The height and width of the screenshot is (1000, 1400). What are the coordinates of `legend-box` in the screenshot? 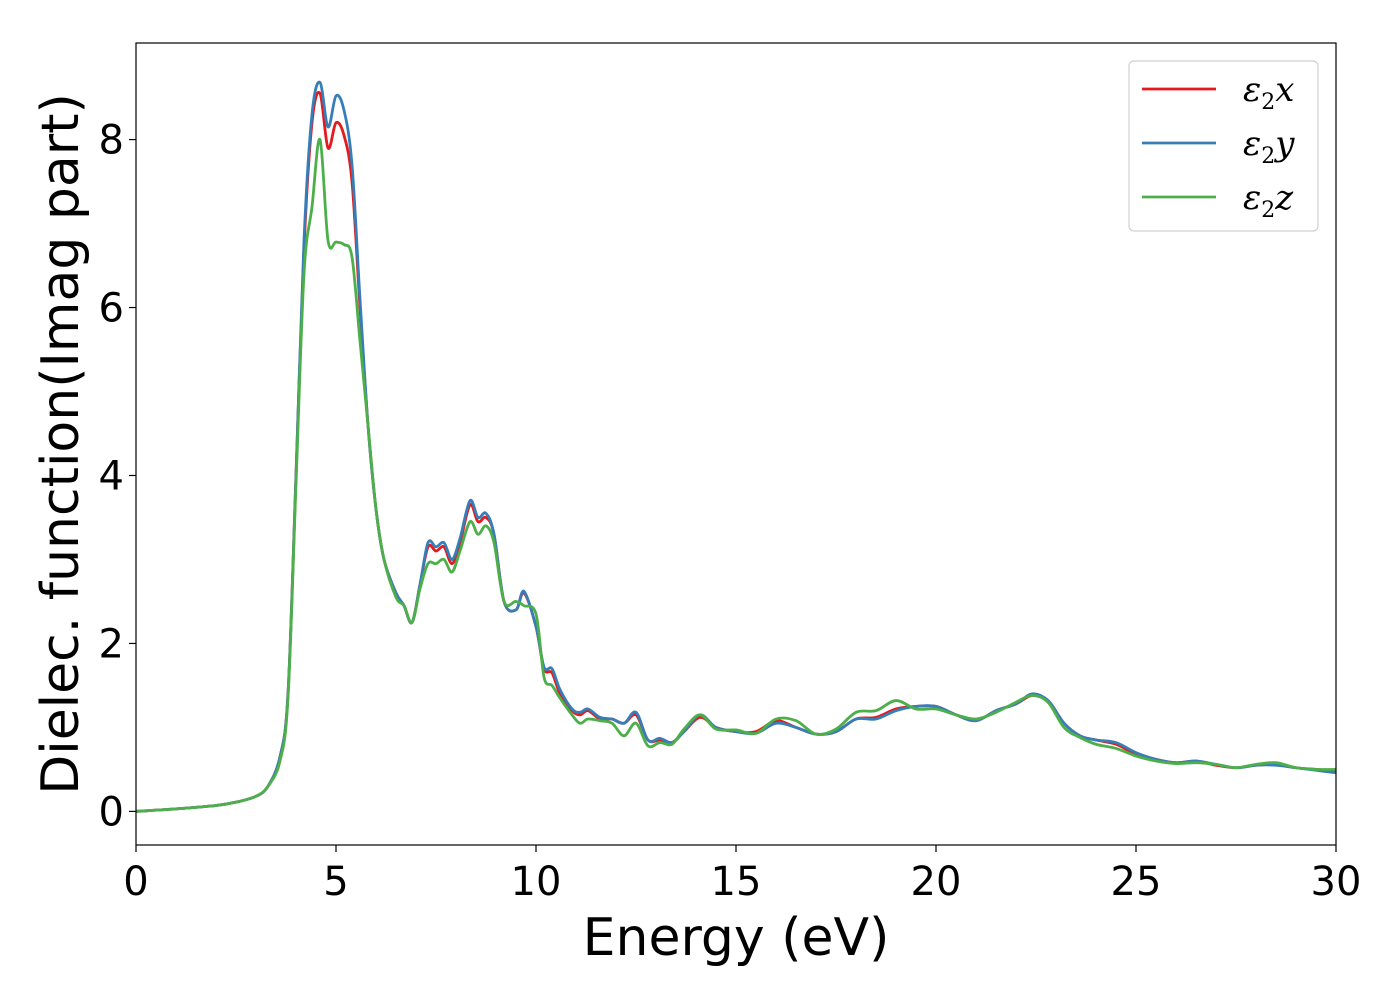 It's located at (1223, 146).